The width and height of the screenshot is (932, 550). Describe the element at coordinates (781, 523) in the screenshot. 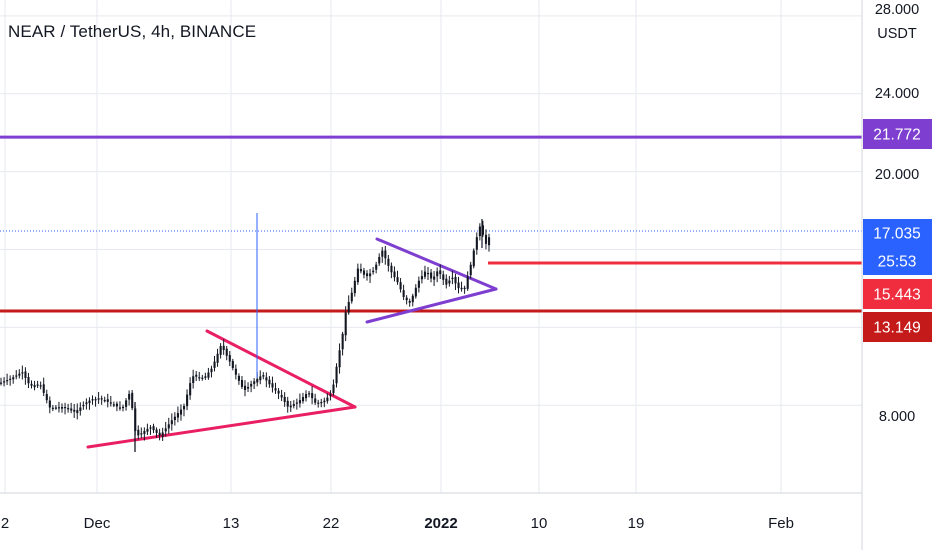

I see `time-tick-label: Feb` at that location.